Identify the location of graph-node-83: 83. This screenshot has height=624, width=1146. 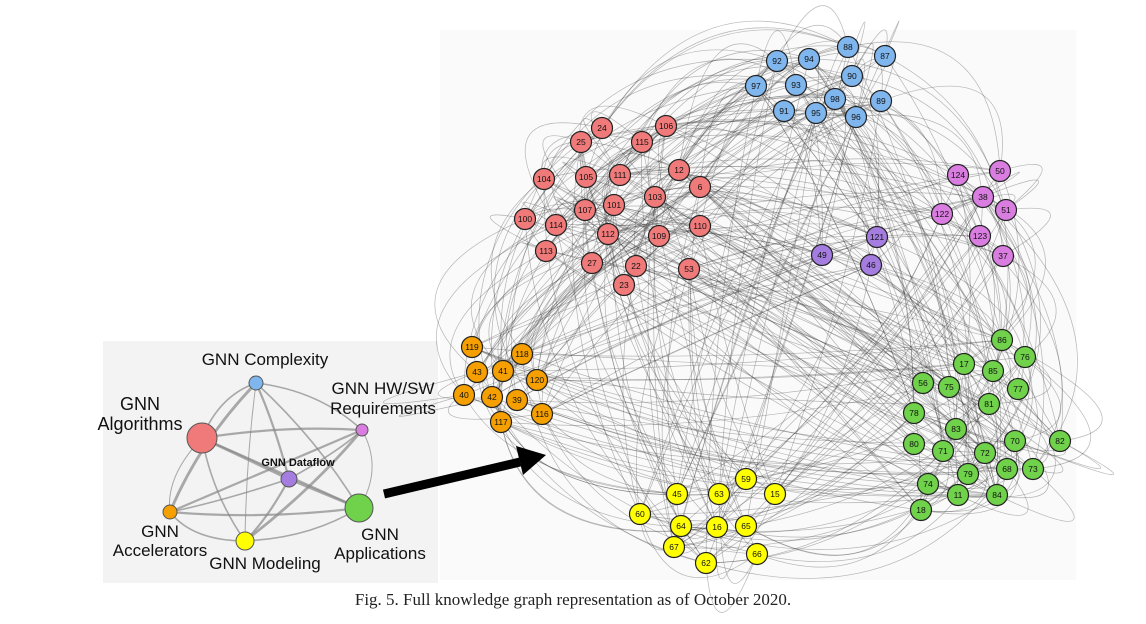
(956, 429).